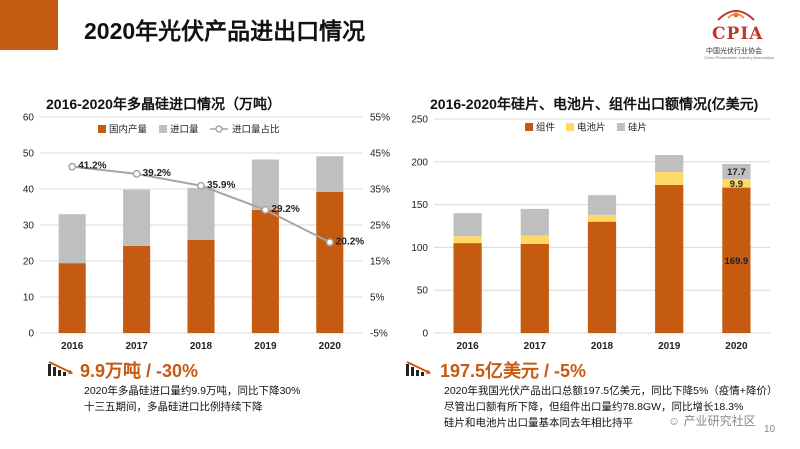 The width and height of the screenshot is (800, 449). I want to click on wechat-icon: ☺, so click(674, 421).